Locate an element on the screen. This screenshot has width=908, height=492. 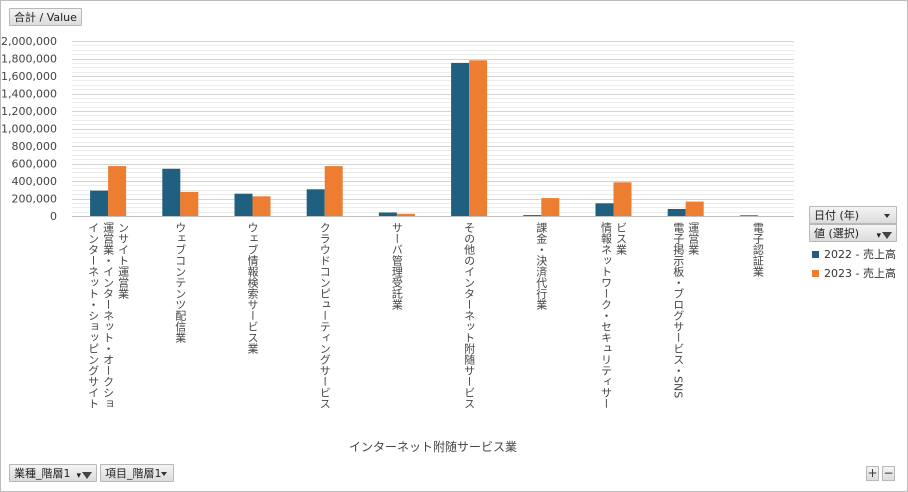
zoom-out-button: − is located at coordinates (888, 473).